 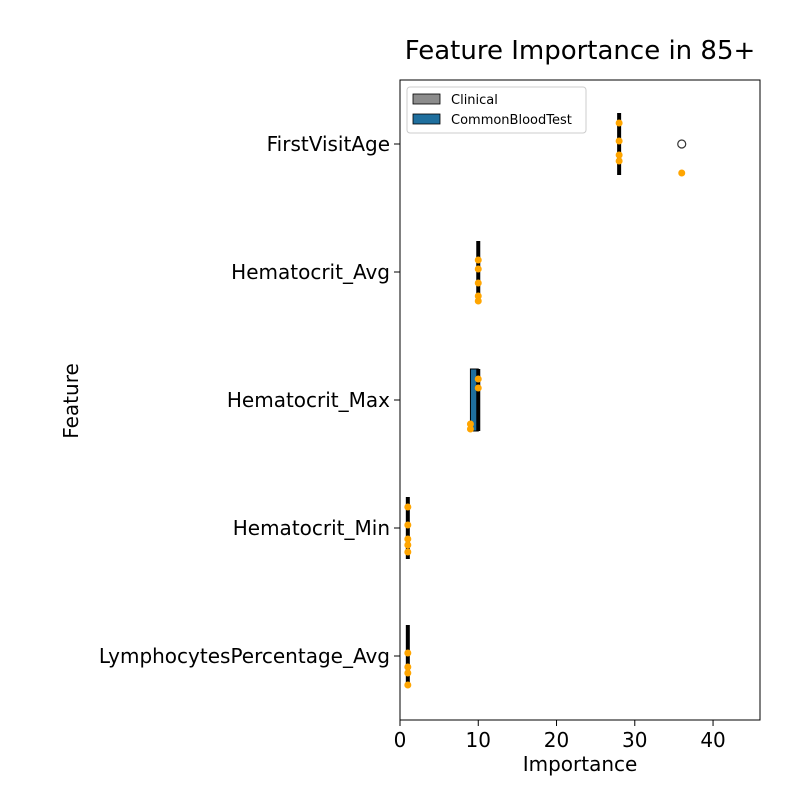 What do you see at coordinates (712, 740) in the screenshot?
I see `x-tick-label-4: 40` at bounding box center [712, 740].